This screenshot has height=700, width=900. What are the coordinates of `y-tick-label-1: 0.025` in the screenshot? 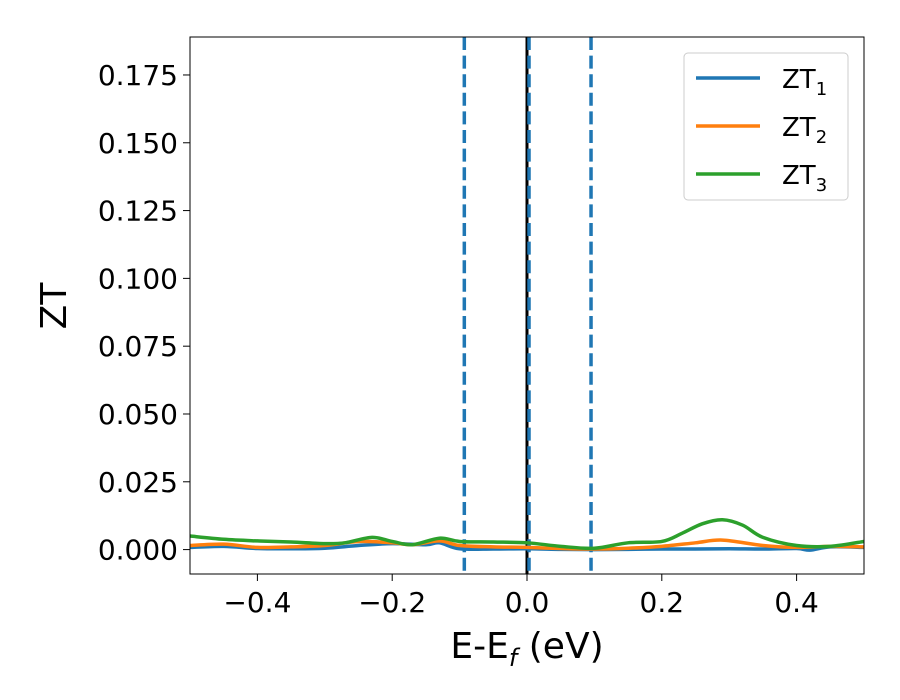 It's located at (138, 482).